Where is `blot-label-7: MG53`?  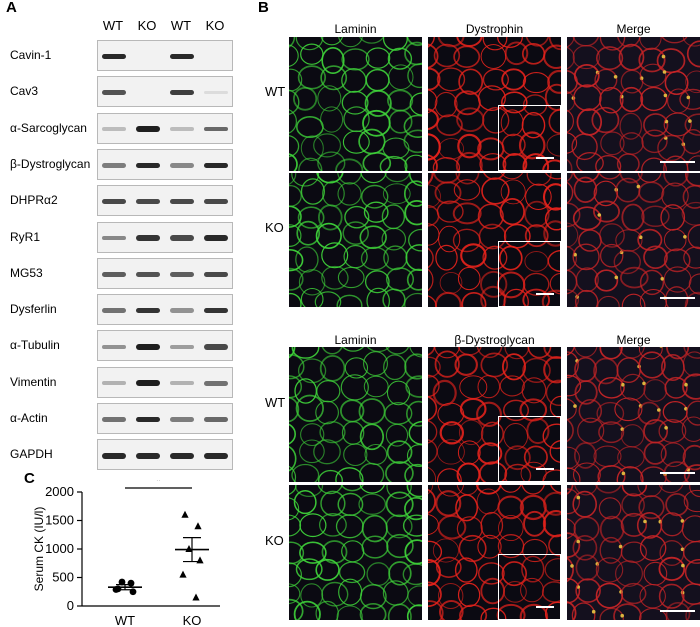
blot-label-7: MG53 is located at coordinates (26, 272).